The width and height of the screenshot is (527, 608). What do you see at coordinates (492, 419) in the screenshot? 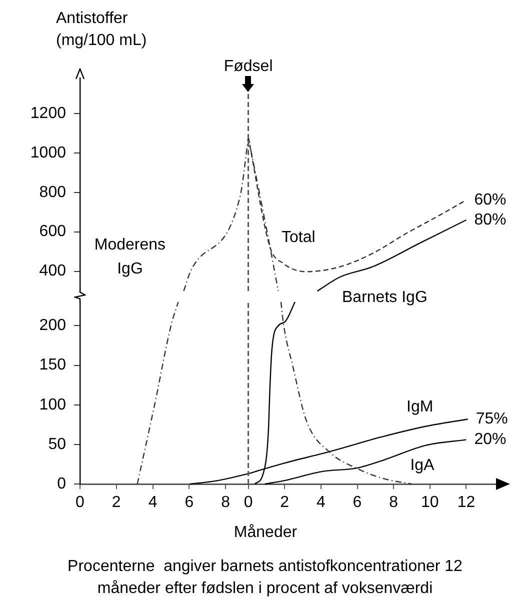
I see `annotation: 75%` at bounding box center [492, 419].